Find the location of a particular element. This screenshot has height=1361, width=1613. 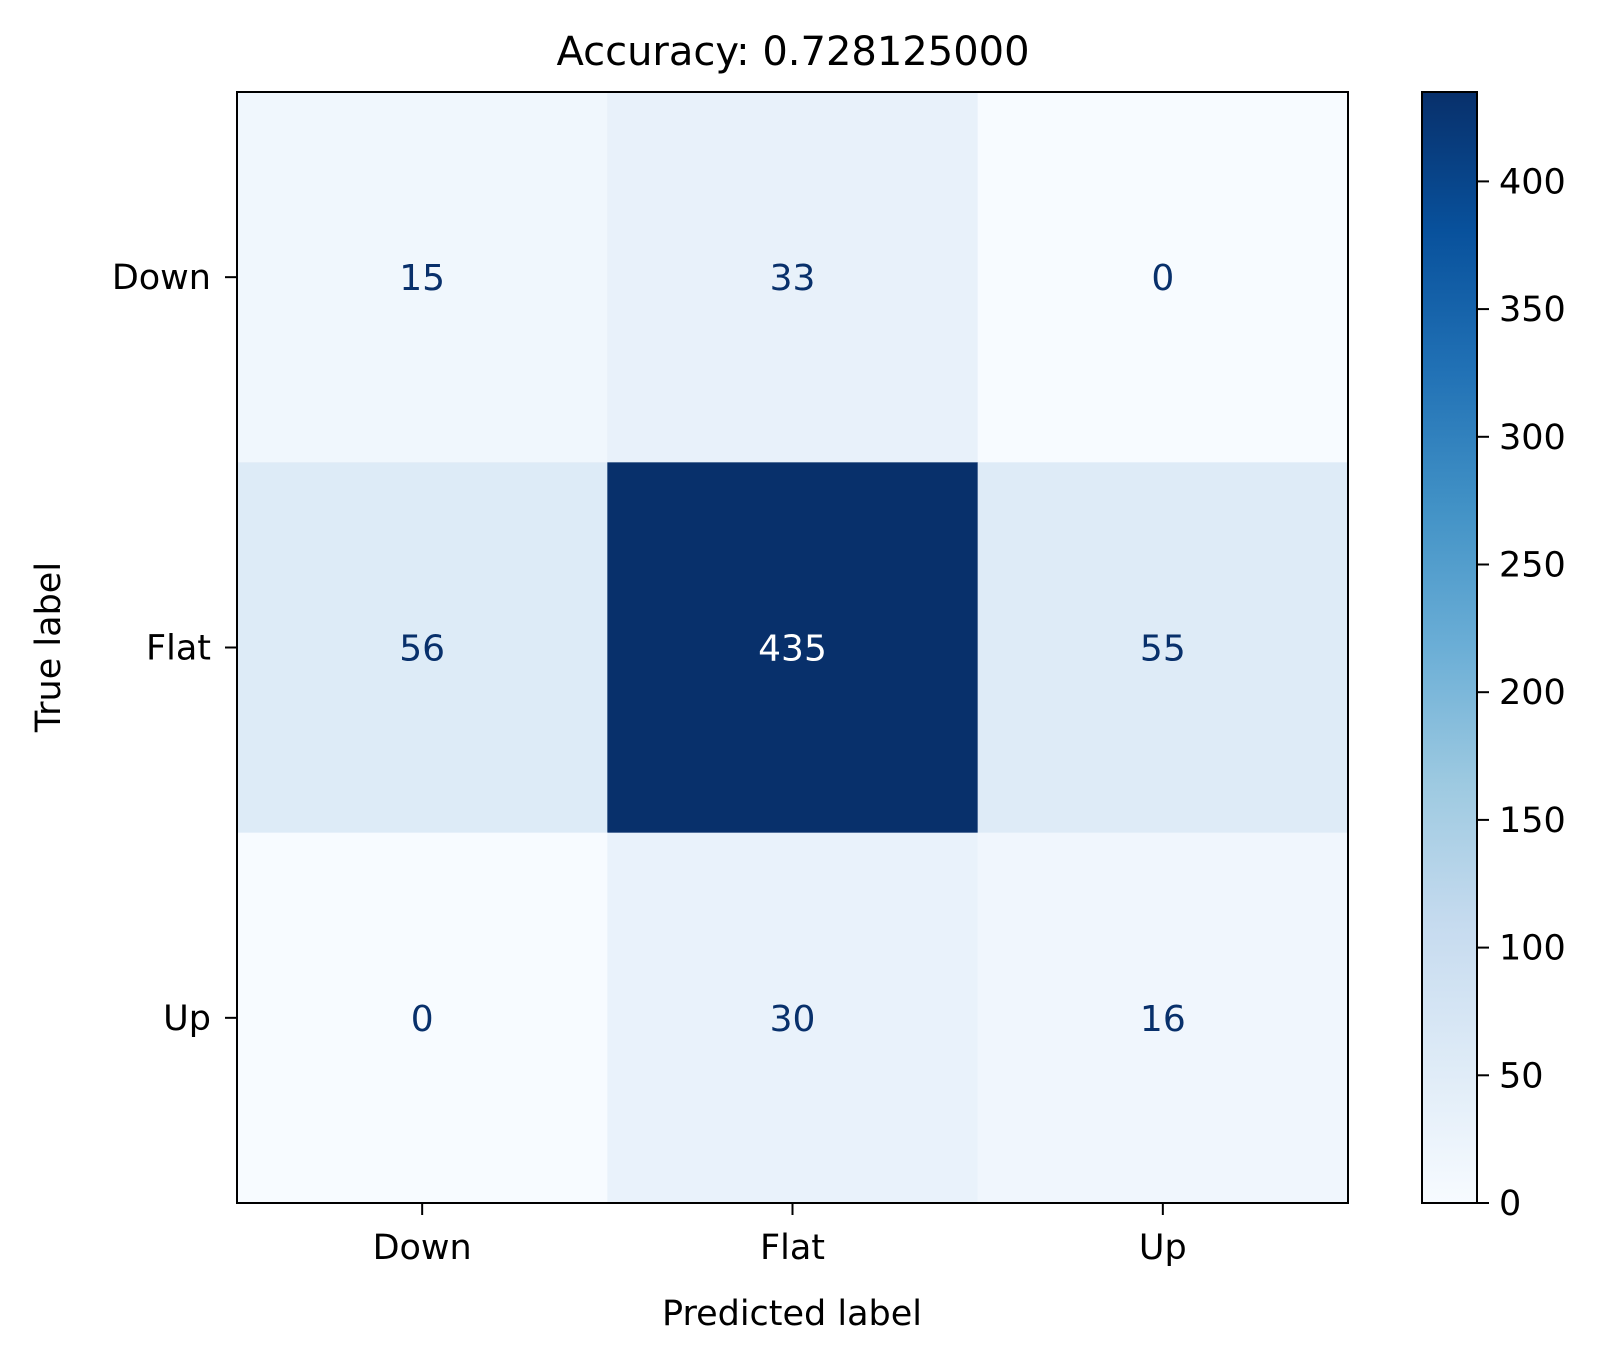

colorbar is located at coordinates (1449, 647).